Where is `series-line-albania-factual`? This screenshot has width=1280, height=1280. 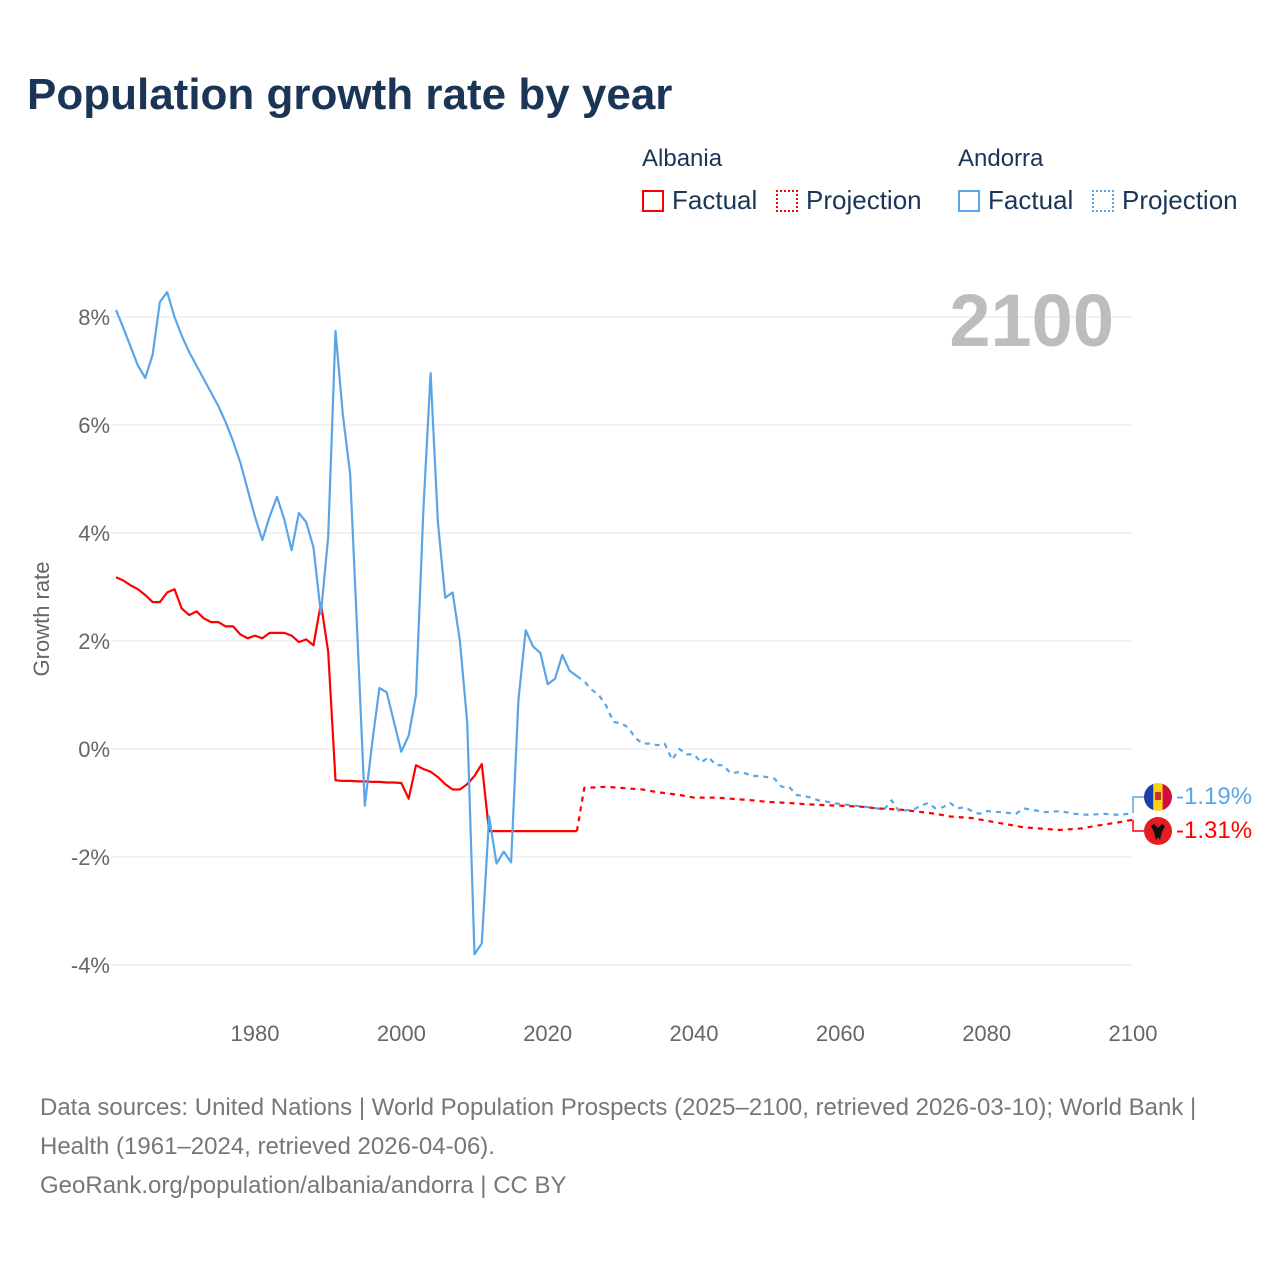 series-line-albania-factual is located at coordinates (346, 704).